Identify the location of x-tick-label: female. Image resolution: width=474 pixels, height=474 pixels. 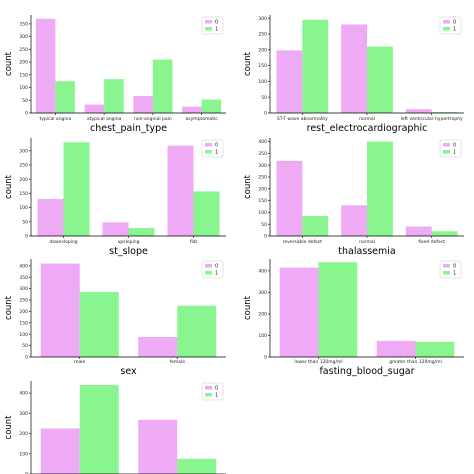
(177, 362).